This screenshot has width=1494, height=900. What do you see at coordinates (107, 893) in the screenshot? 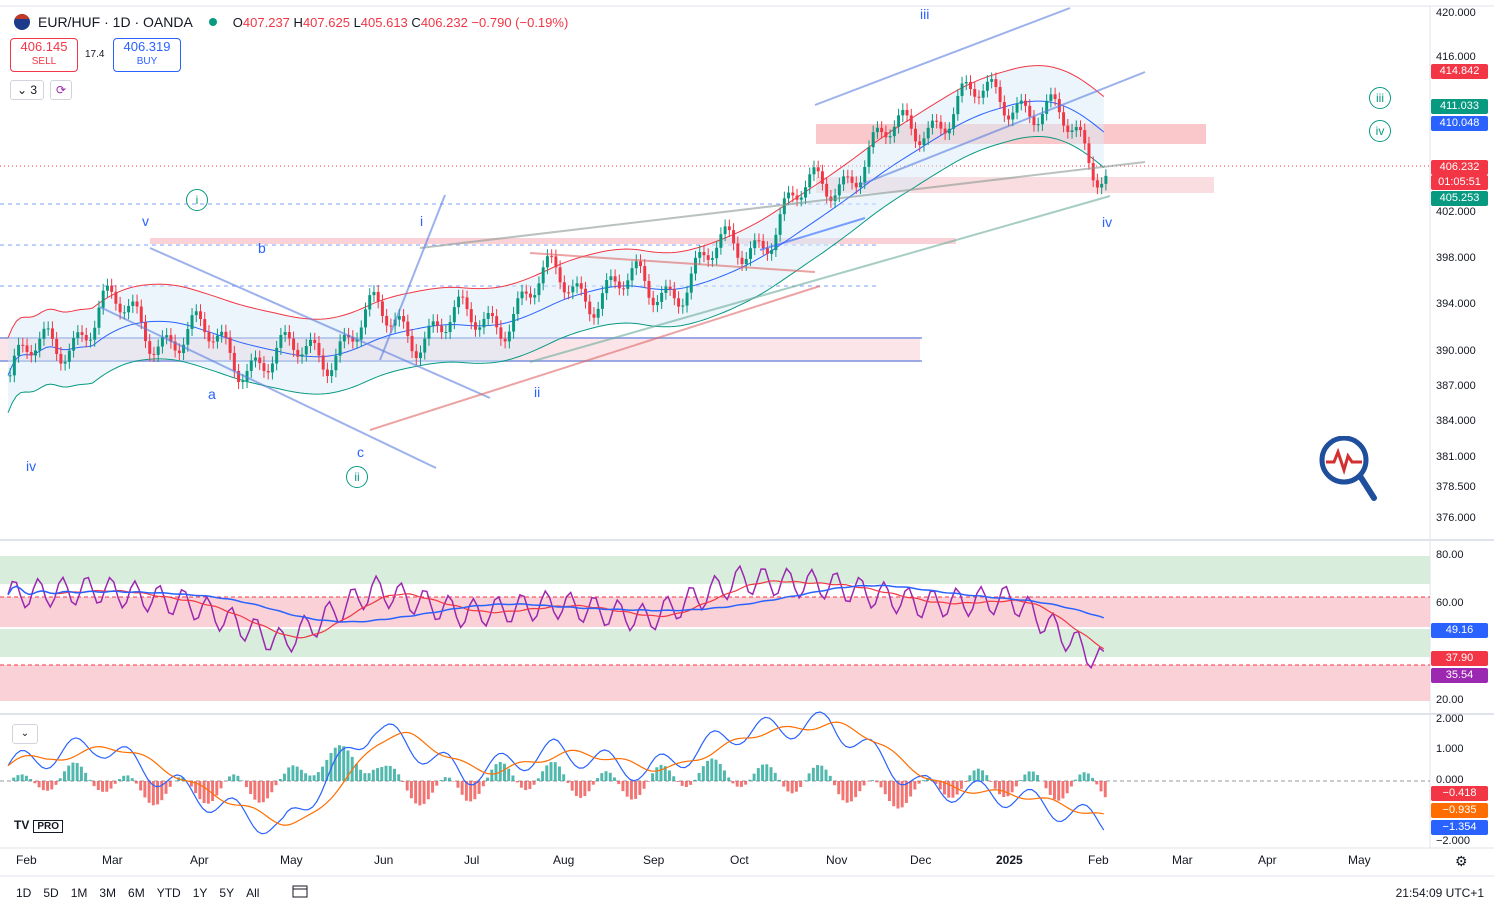
I see `timeframe-3m: 3M` at bounding box center [107, 893].